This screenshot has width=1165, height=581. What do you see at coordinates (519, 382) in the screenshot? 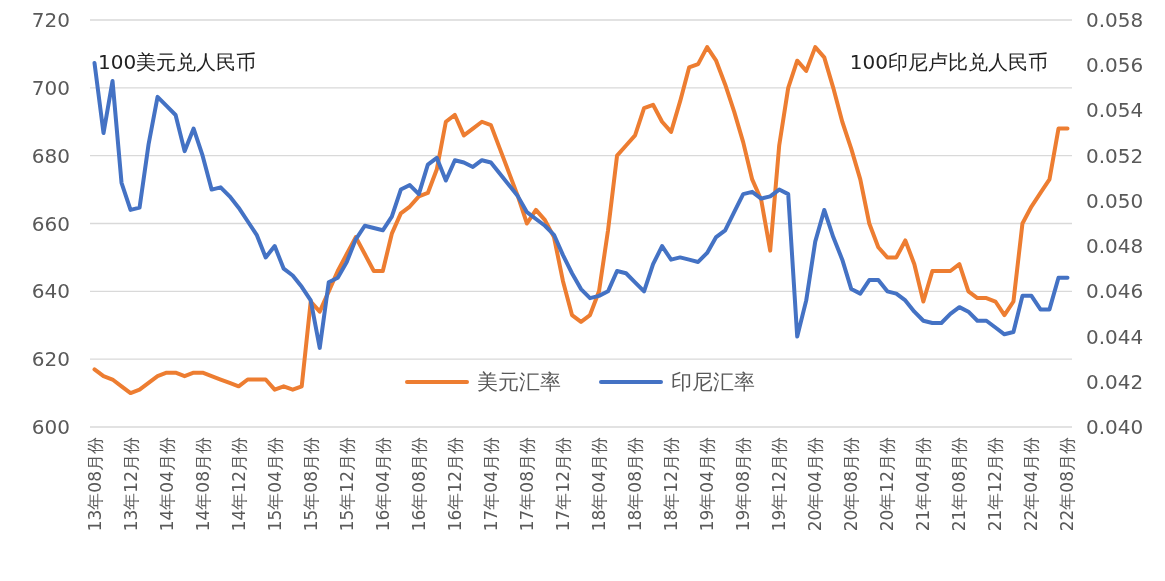
I see `legend-label: 美元汇率` at bounding box center [519, 382].